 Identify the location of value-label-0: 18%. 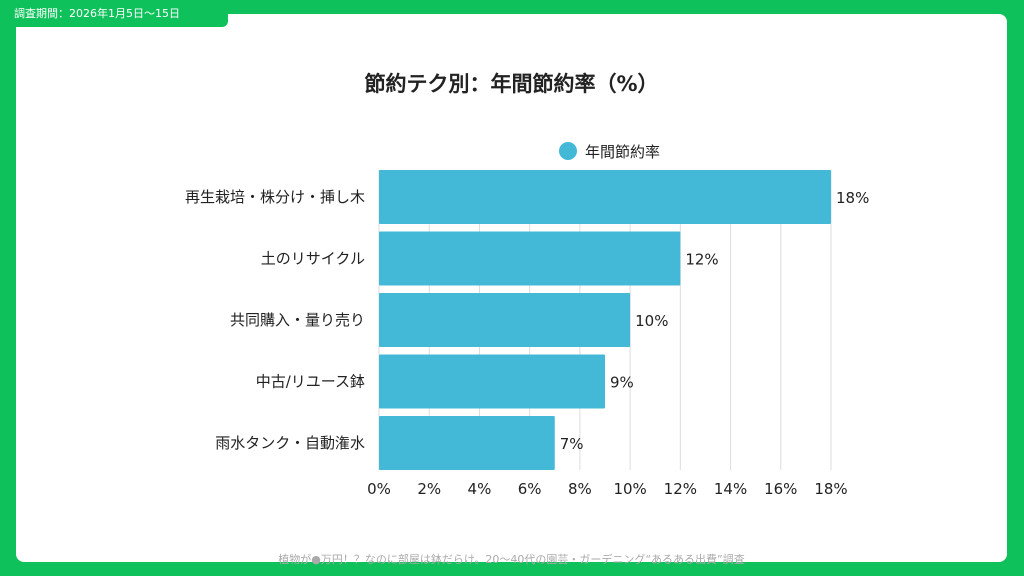
(852, 198).